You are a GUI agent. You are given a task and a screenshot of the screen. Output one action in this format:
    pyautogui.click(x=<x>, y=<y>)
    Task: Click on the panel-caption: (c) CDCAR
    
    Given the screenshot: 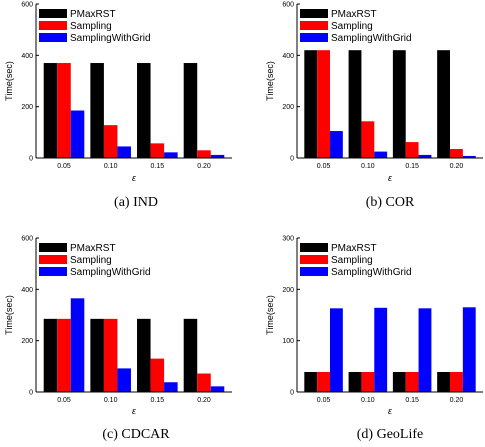 What is the action you would take?
    pyautogui.click(x=136, y=434)
    